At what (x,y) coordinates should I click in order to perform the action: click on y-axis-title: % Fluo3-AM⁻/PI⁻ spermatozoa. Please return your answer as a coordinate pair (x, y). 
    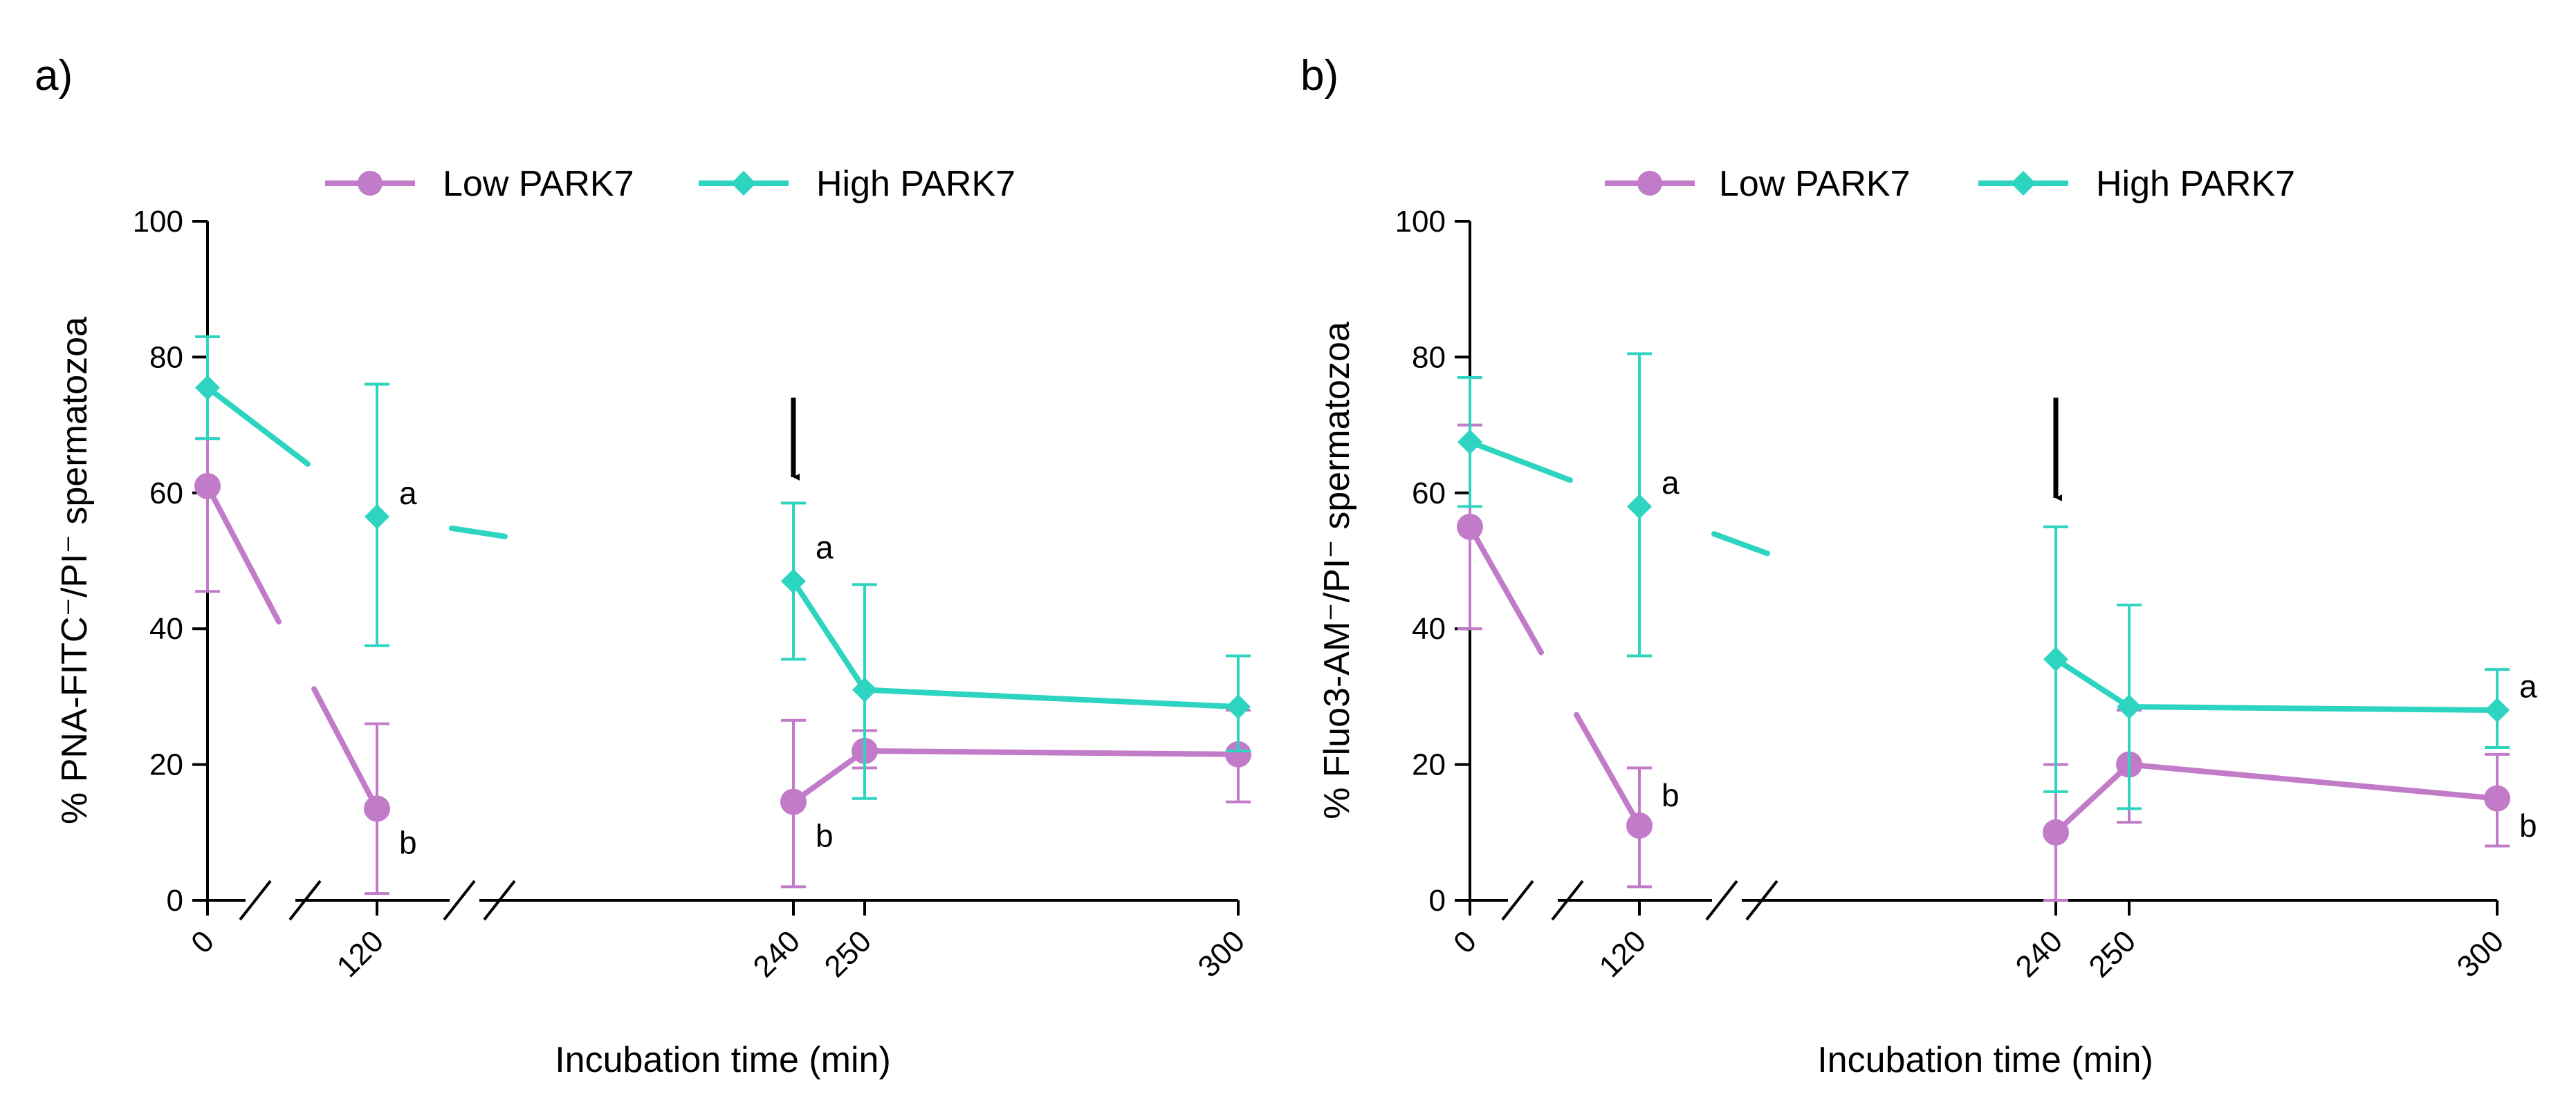
    Looking at the image, I should click on (1337, 571).